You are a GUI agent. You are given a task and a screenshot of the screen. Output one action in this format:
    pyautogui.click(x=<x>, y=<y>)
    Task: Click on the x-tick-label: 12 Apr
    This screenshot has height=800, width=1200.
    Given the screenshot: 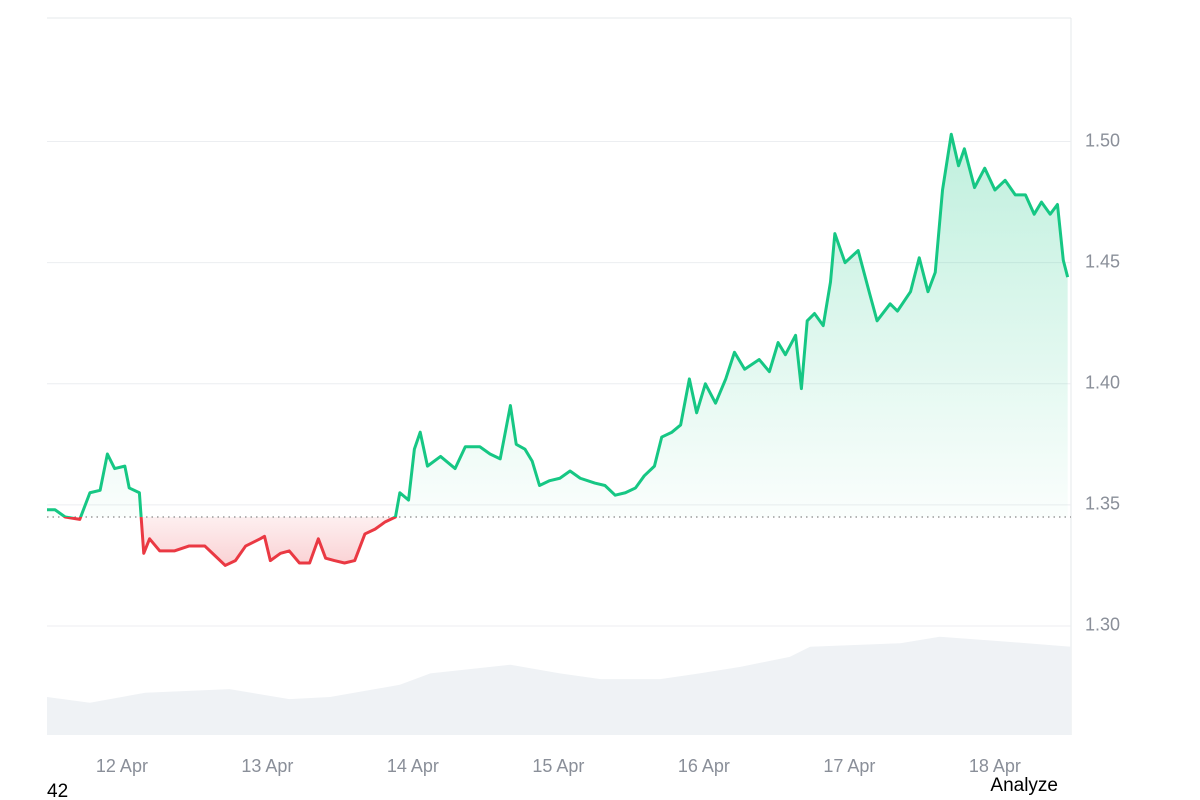 What is the action you would take?
    pyautogui.click(x=122, y=766)
    